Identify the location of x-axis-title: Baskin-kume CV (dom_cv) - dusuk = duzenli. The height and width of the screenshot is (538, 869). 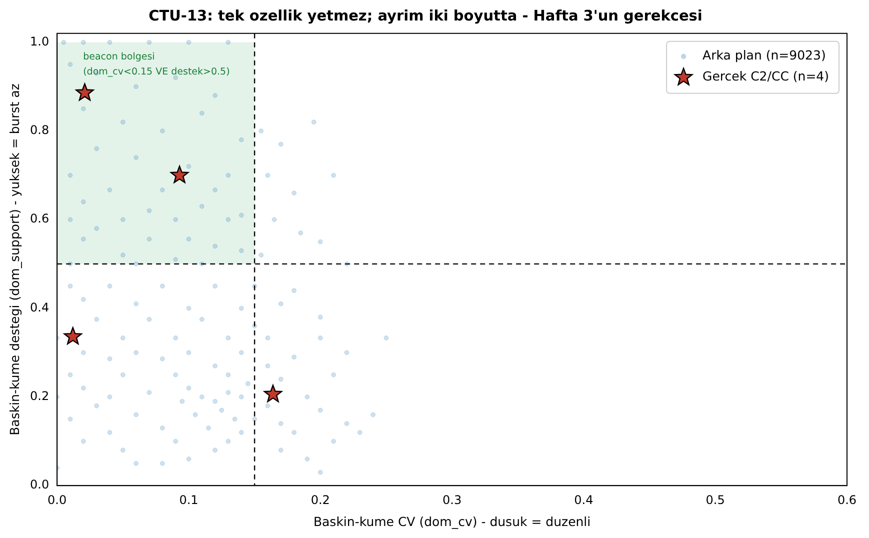
(452, 521).